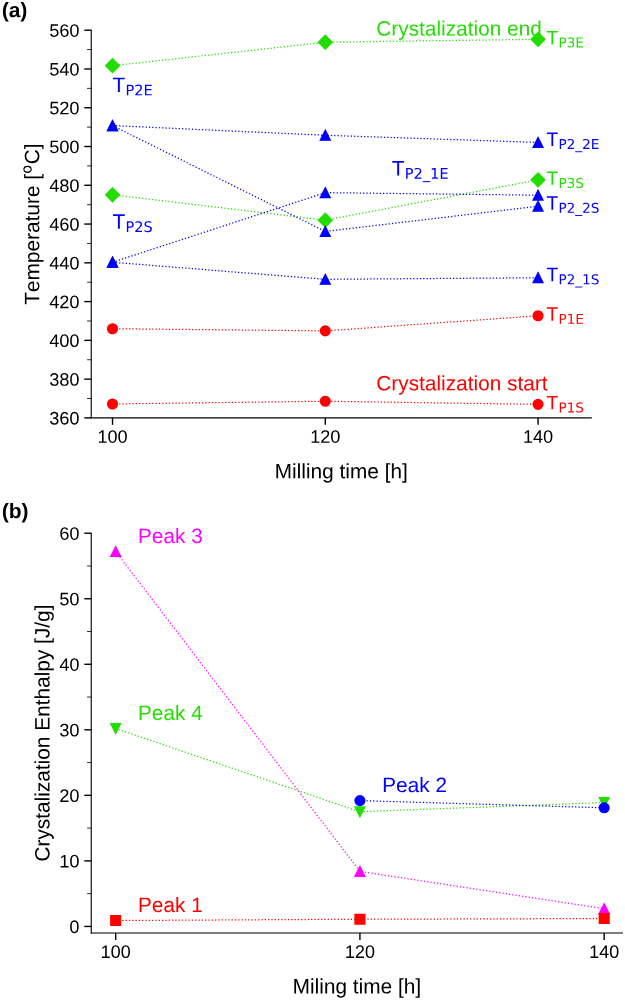 The width and height of the screenshot is (625, 1007). What do you see at coordinates (64, 224) in the screenshot?
I see `y-tick-label: 460` at bounding box center [64, 224].